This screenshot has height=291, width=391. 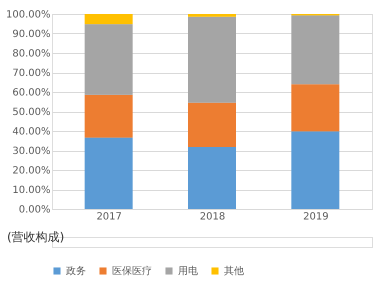 What do you see at coordinates (109, 217) in the screenshot?
I see `x-tick-label: 2017` at bounding box center [109, 217].